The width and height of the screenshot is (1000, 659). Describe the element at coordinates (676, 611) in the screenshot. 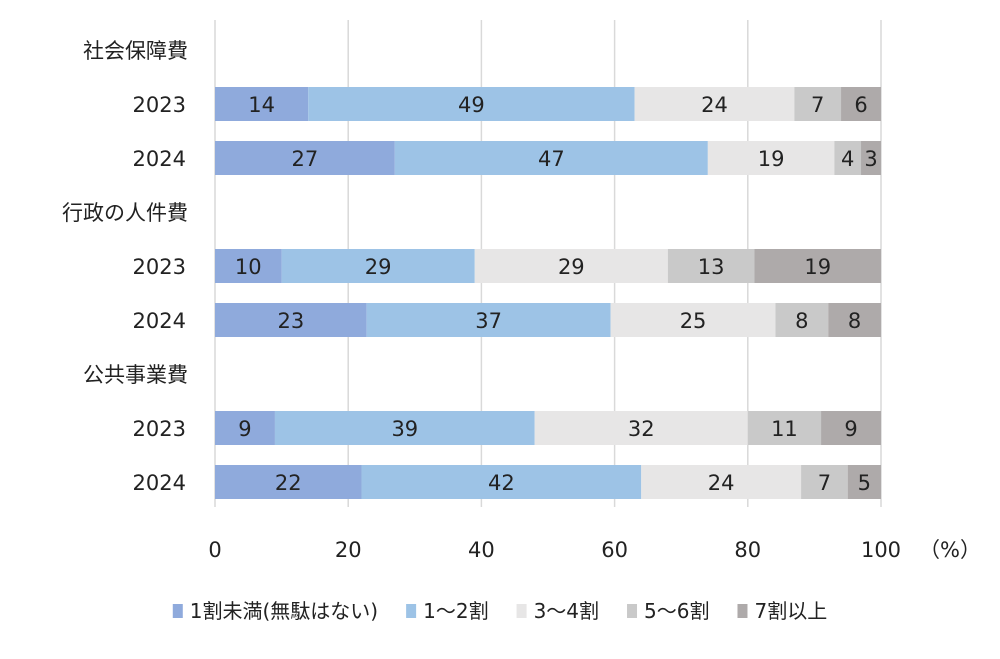

I see `legend-label: 5～6割` at that location.